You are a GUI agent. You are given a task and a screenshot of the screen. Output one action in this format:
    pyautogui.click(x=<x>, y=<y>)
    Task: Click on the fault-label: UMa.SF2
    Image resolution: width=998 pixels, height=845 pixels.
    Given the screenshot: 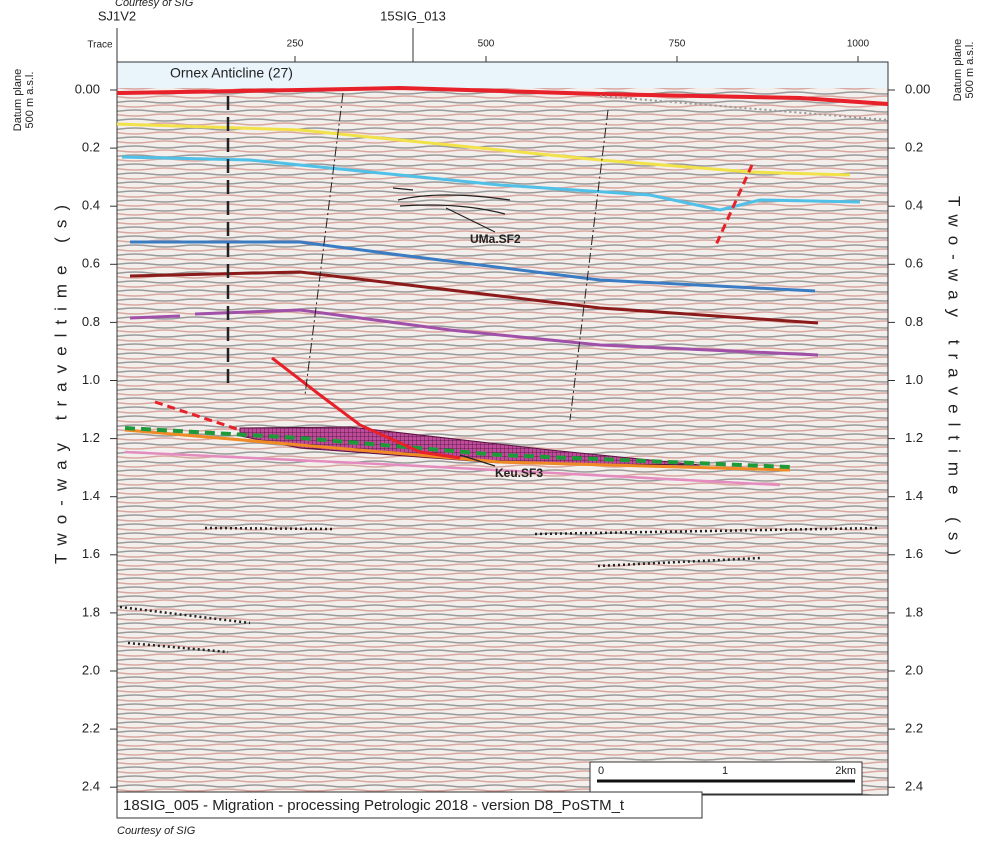 What is the action you would take?
    pyautogui.click(x=495, y=239)
    